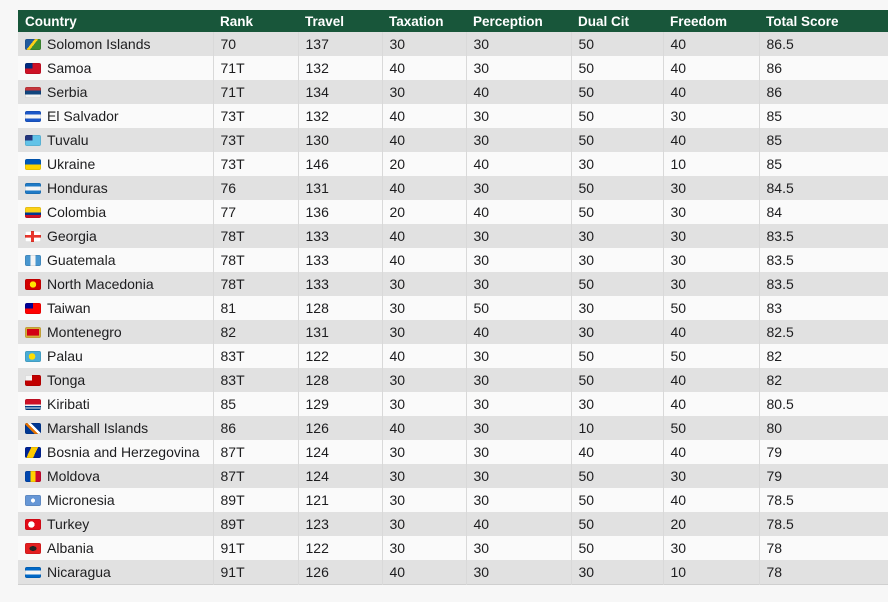  Describe the element at coordinates (823, 188) in the screenshot. I see `total-score-cell: 84.5` at that location.